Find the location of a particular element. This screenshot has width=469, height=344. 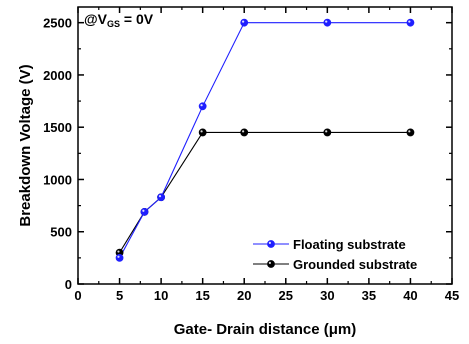

annotation-subscript: GS is located at coordinates (113, 24).